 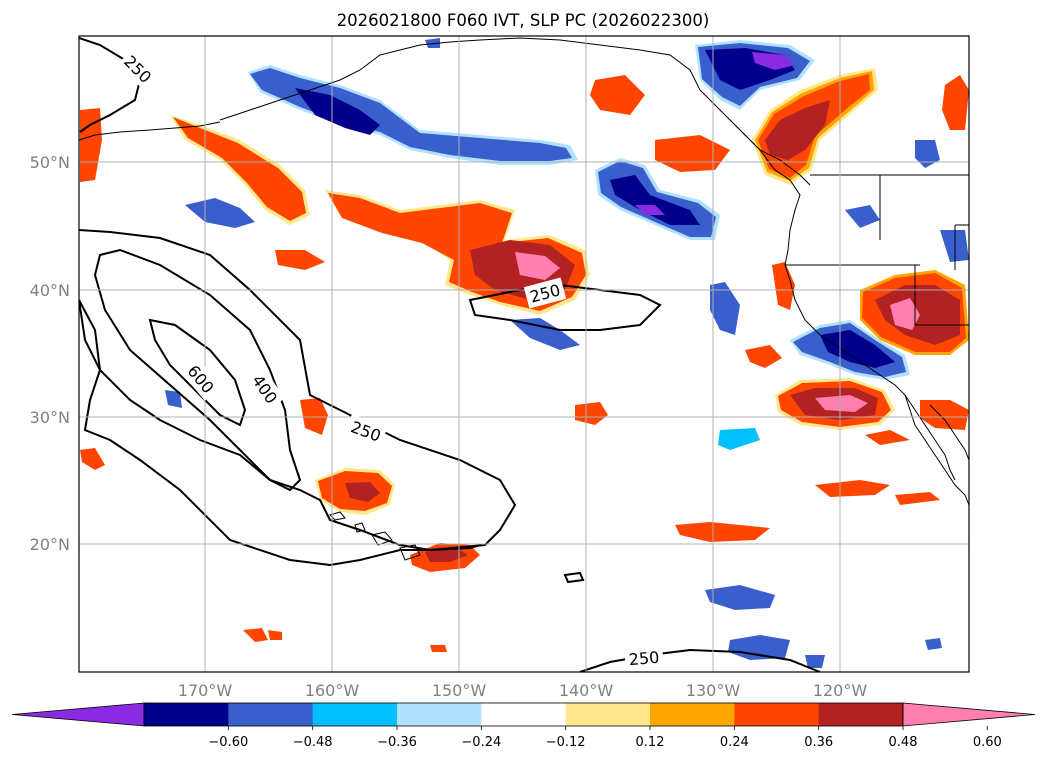 I want to click on coast-hawaii, so click(x=375, y=536).